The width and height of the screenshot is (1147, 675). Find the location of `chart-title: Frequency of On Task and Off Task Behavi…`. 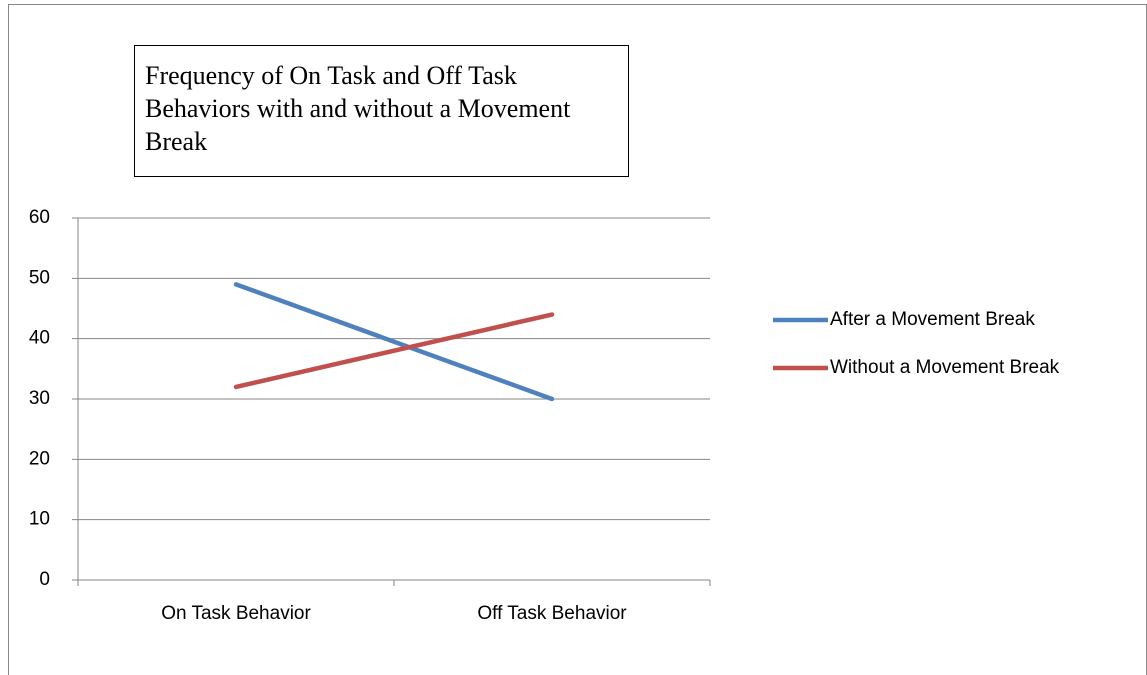

chart-title: Frequency of On Task and Off Task Behavi… is located at coordinates (381, 111).